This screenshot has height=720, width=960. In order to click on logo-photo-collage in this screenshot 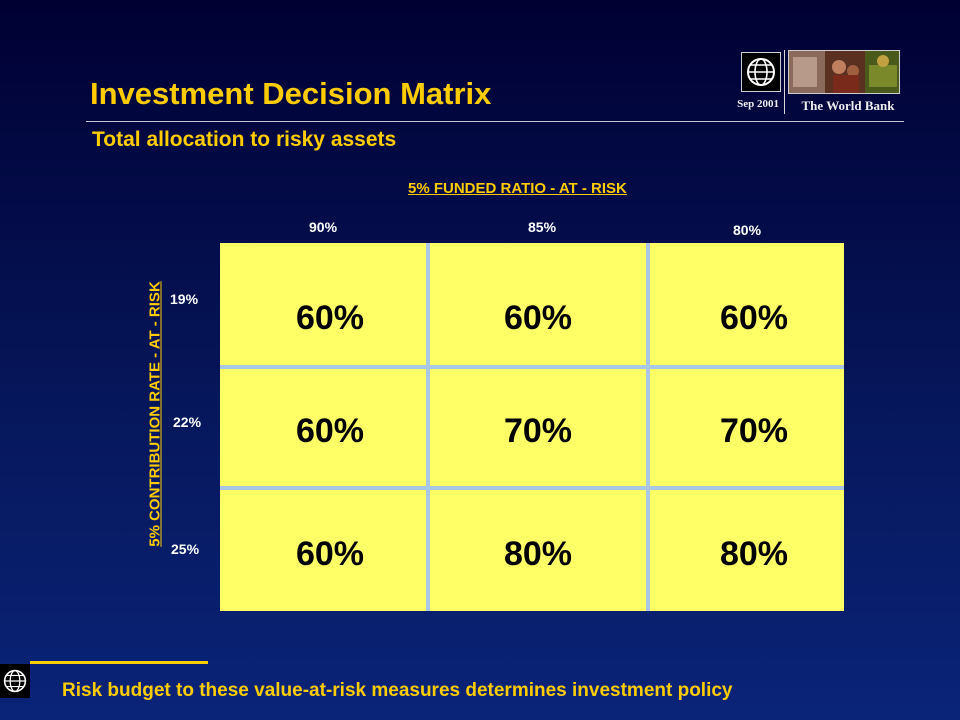, I will do `click(844, 72)`.